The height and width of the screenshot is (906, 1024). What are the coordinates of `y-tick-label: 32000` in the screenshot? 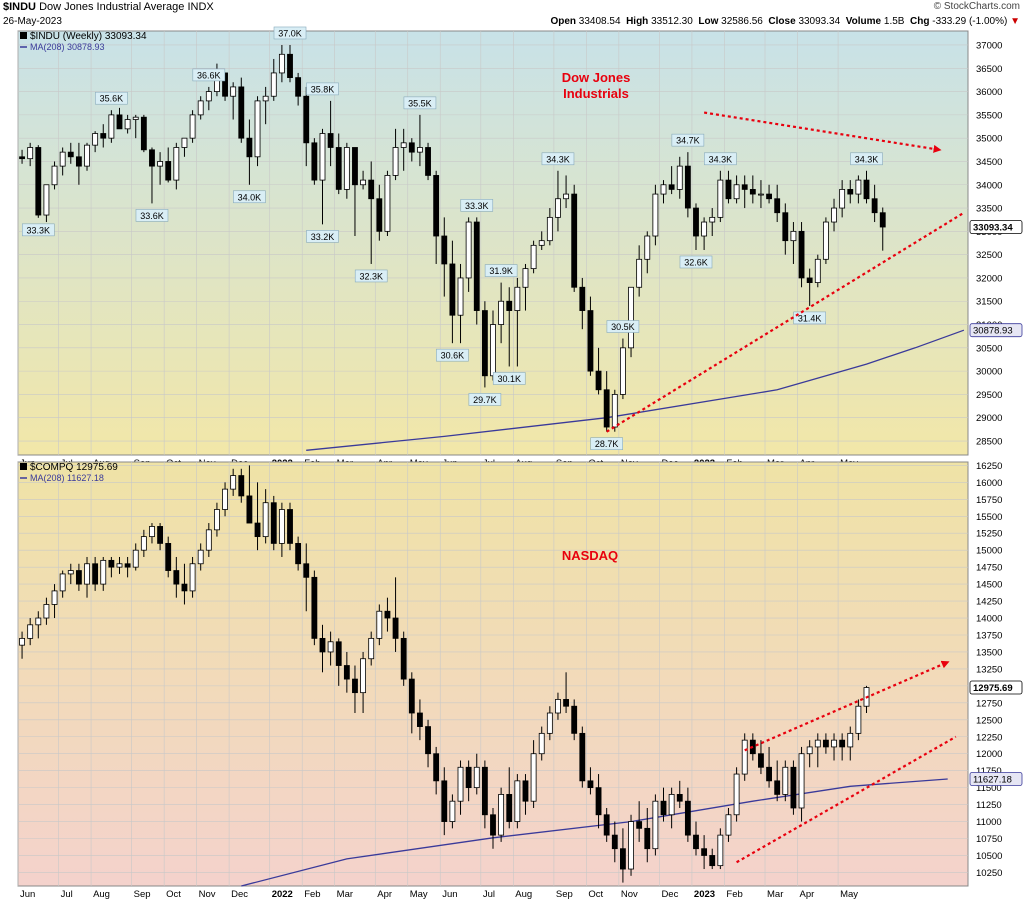 It's located at (989, 278).